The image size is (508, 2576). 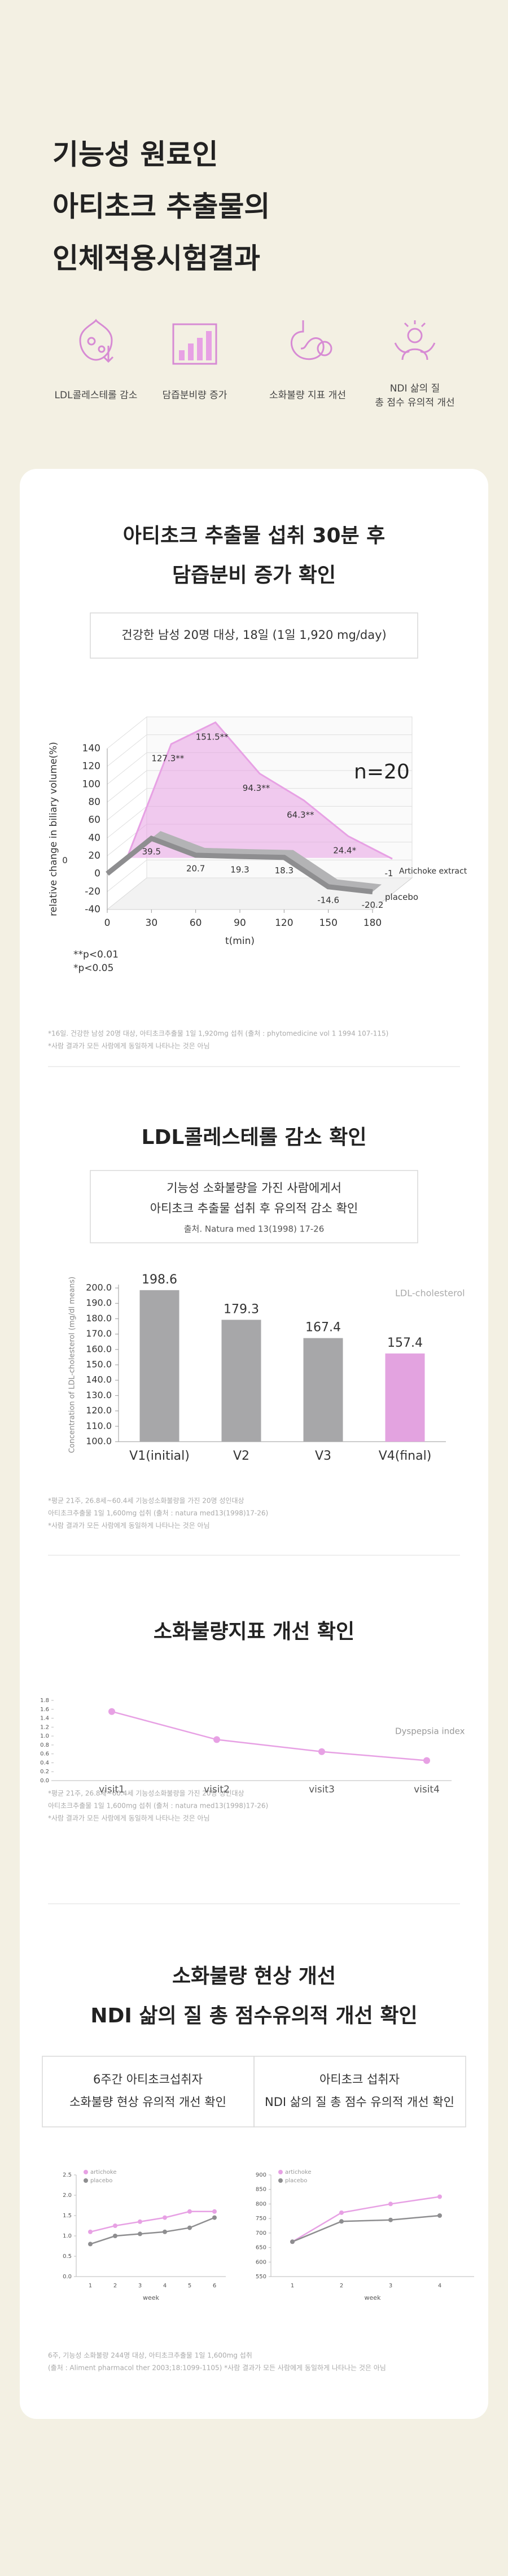 I want to click on y-tick-label: 140, so click(x=91, y=748).